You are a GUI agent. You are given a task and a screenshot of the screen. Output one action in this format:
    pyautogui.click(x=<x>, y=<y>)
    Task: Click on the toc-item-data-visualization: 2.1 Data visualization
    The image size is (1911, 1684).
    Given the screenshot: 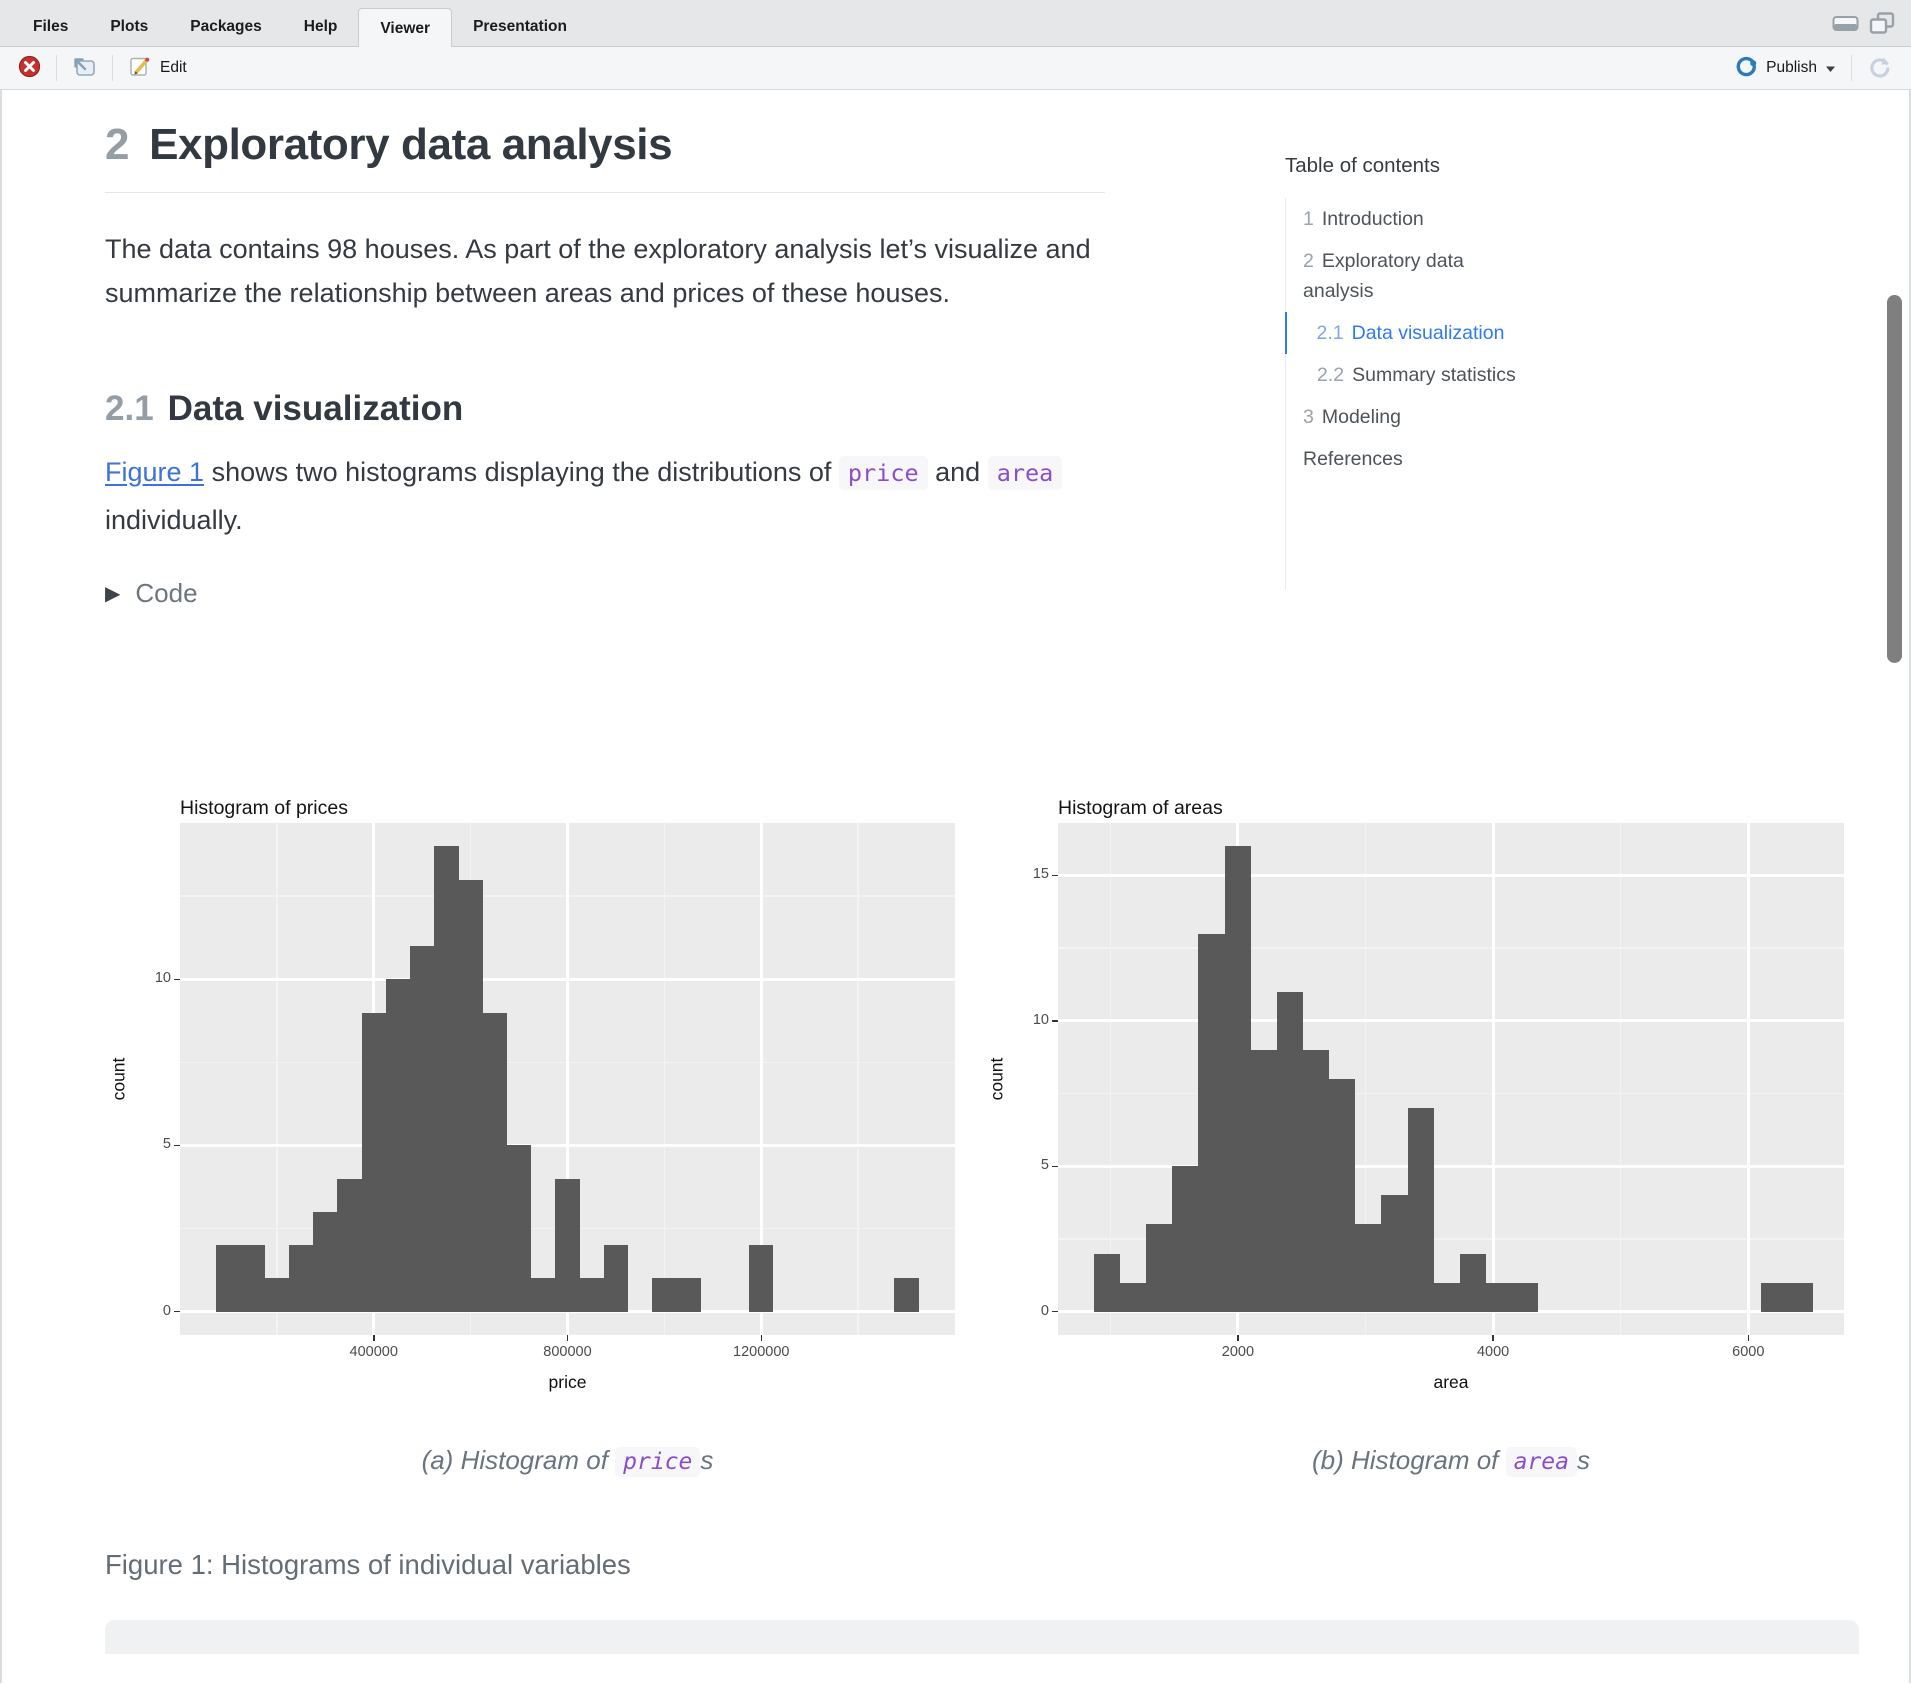 What is the action you would take?
    pyautogui.click(x=1405, y=333)
    